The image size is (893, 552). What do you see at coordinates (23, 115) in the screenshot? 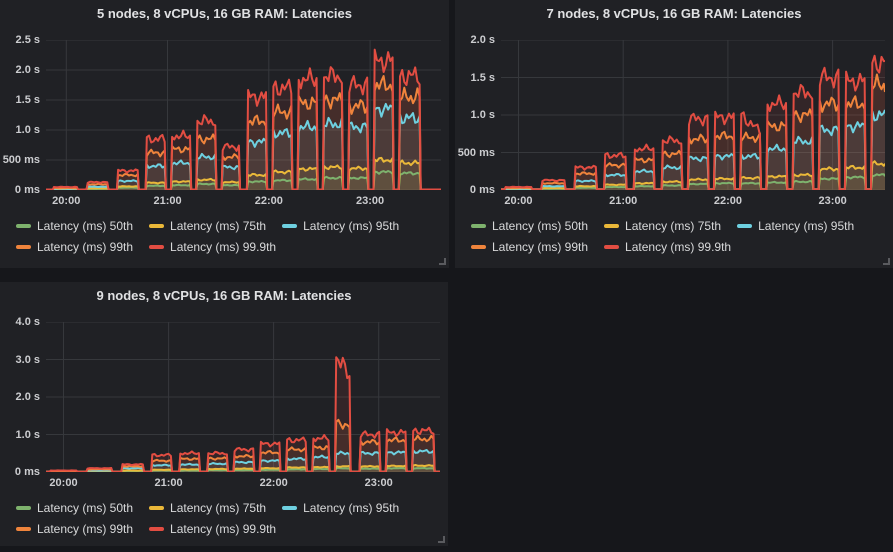
I see `y-axis: 0 ms 500 ms 1.0 s 1.5 s 2.0 s 2.5 s` at bounding box center [23, 115].